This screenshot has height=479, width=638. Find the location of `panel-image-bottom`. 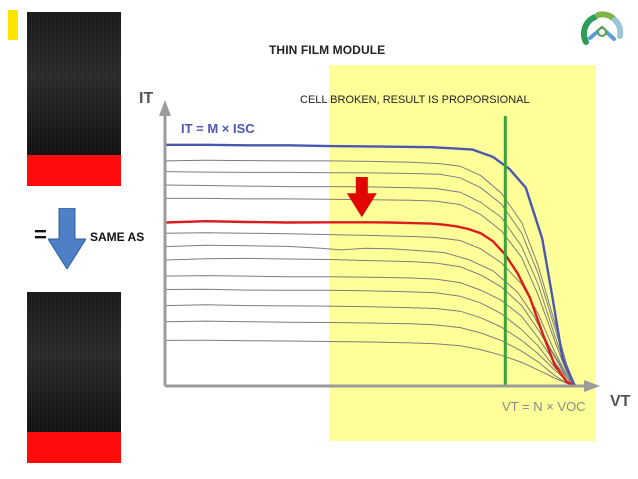

panel-image-bottom is located at coordinates (74, 362).